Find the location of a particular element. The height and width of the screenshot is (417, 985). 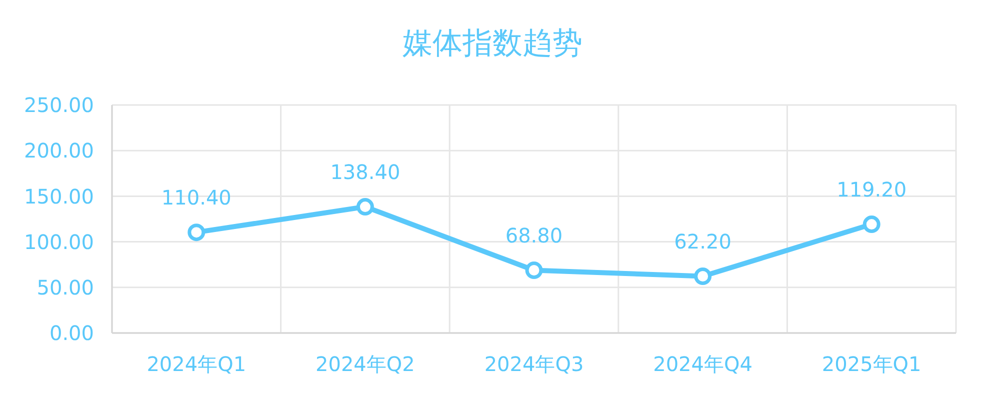

x-tick-label: 2024年Q2 is located at coordinates (365, 364).